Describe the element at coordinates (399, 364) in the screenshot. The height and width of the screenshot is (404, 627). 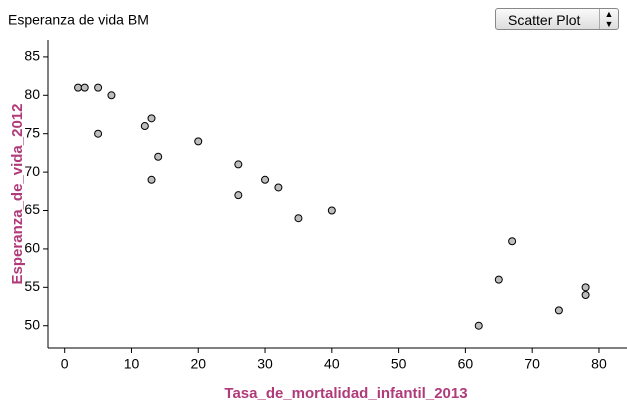
I see `x-tick-label: 50` at that location.